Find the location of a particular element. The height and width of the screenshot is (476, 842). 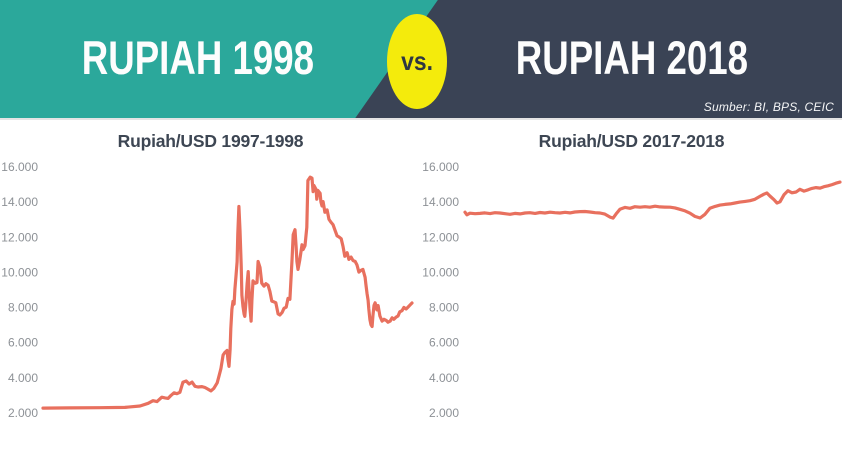

vs-label: vs. is located at coordinates (417, 61).